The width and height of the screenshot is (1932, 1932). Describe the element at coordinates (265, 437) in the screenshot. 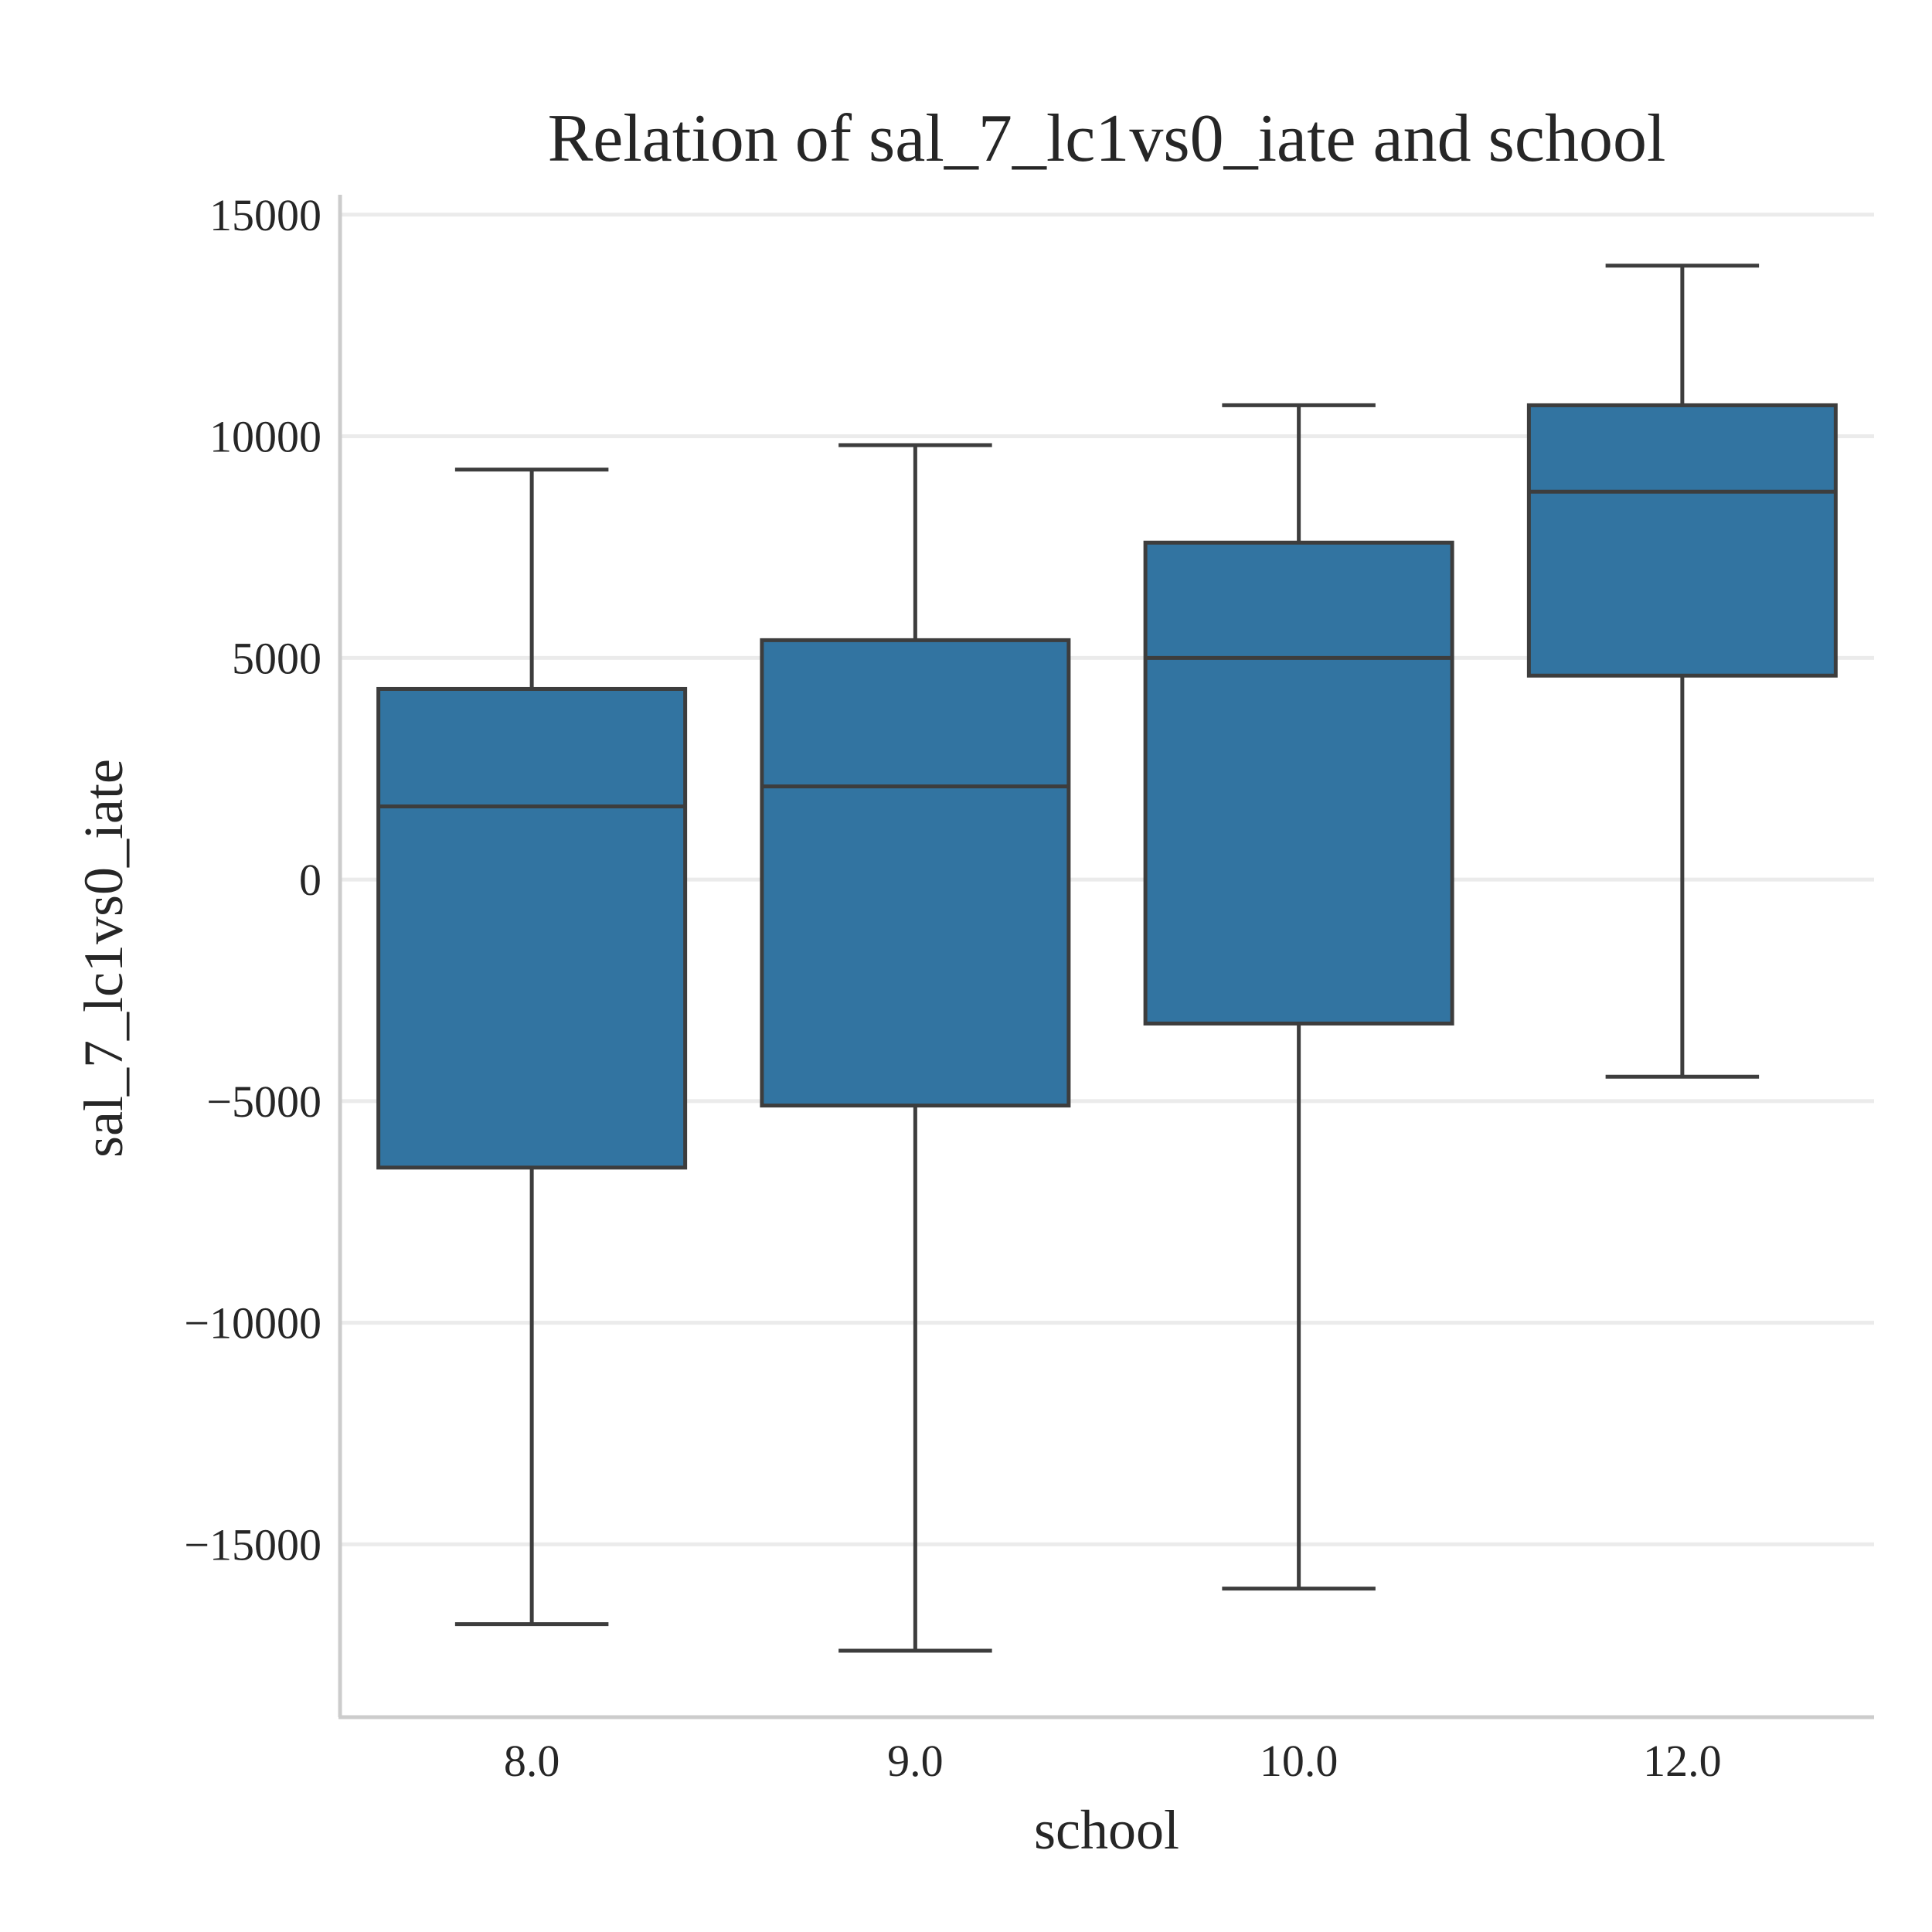

I see `y-tick-label: 10000` at that location.